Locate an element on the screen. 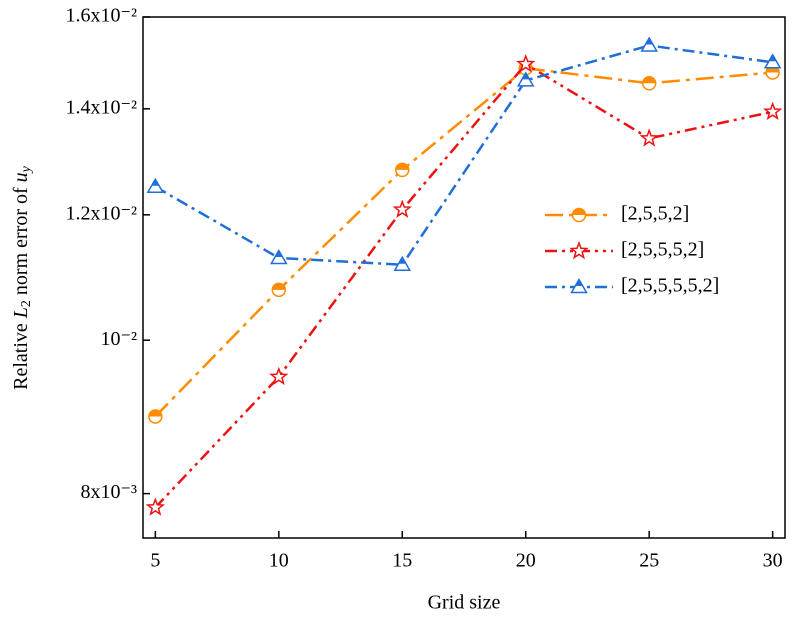 The height and width of the screenshot is (617, 793). x-axis-label: Grid size is located at coordinates (464, 603).